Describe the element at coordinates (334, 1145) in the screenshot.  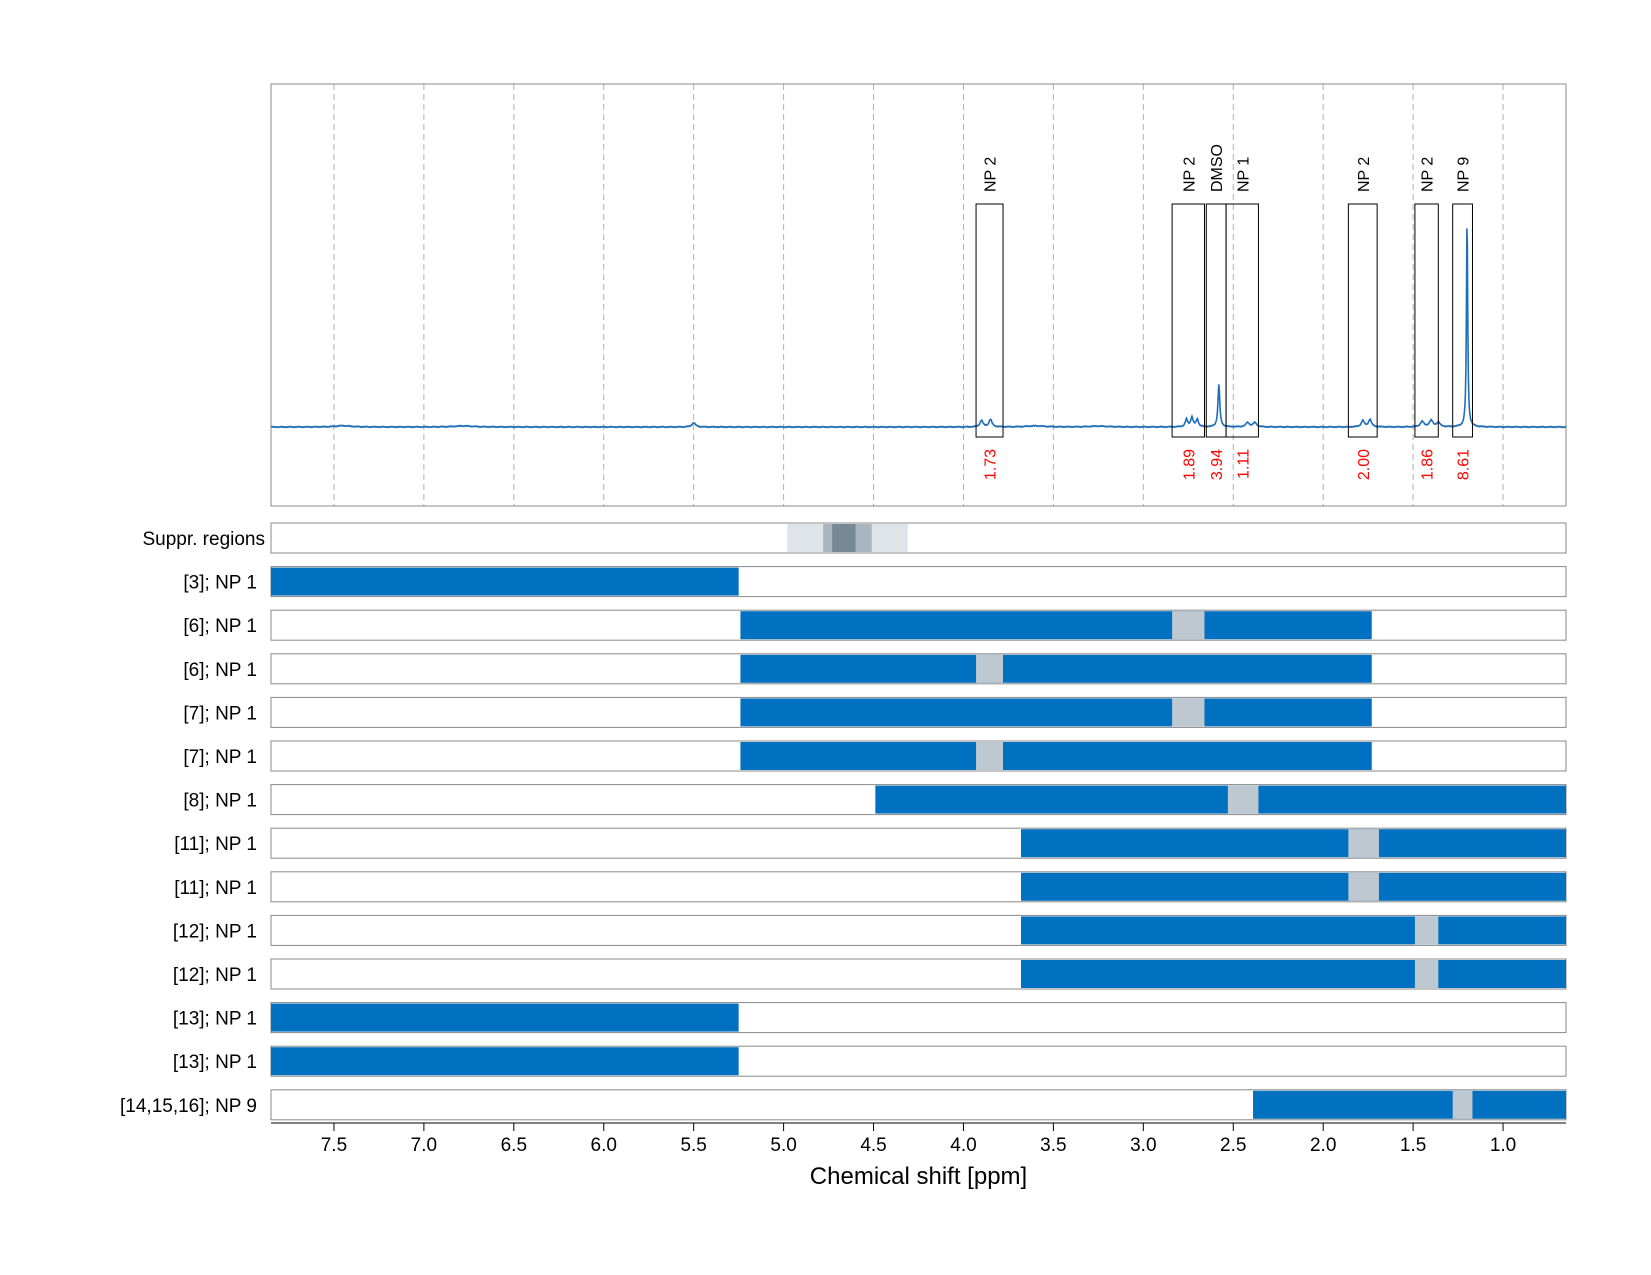
I see `x-tick-label: 7.5` at that location.